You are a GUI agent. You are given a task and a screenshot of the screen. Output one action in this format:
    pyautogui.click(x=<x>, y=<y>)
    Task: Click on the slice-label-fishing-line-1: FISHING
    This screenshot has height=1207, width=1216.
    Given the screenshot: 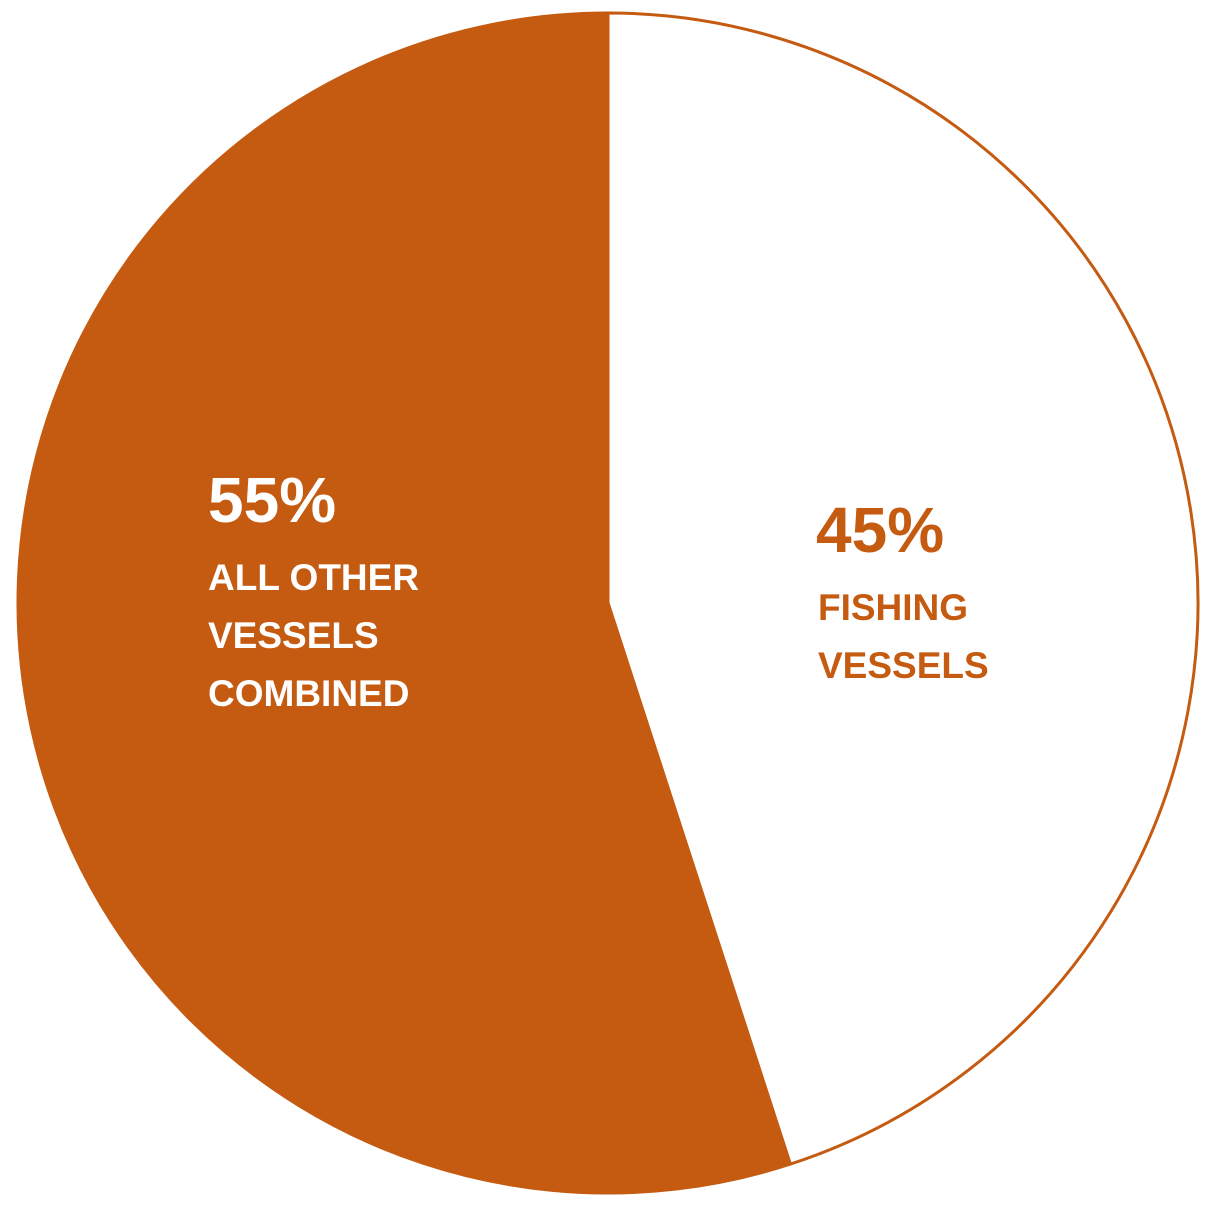 What is the action you would take?
    pyautogui.click(x=893, y=607)
    